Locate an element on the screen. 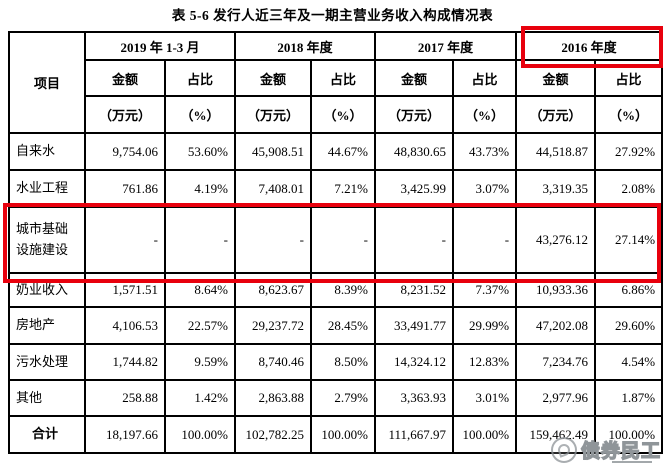 This screenshot has height=475, width=665. amount-cell: 3,425.99 is located at coordinates (414, 188).